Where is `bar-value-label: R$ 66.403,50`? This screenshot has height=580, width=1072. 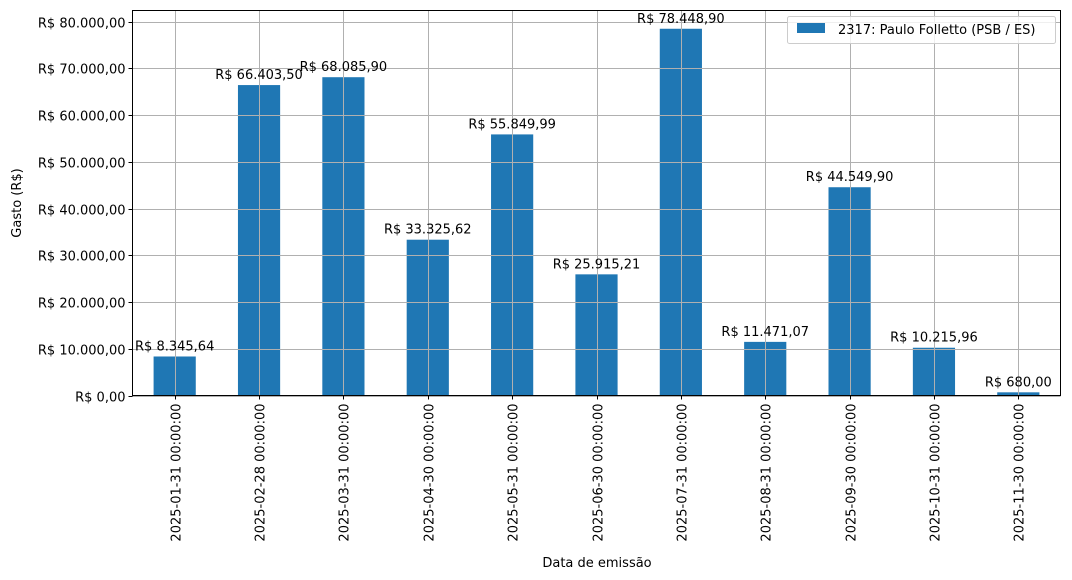 bar-value-label: R$ 66.403,50 is located at coordinates (259, 75).